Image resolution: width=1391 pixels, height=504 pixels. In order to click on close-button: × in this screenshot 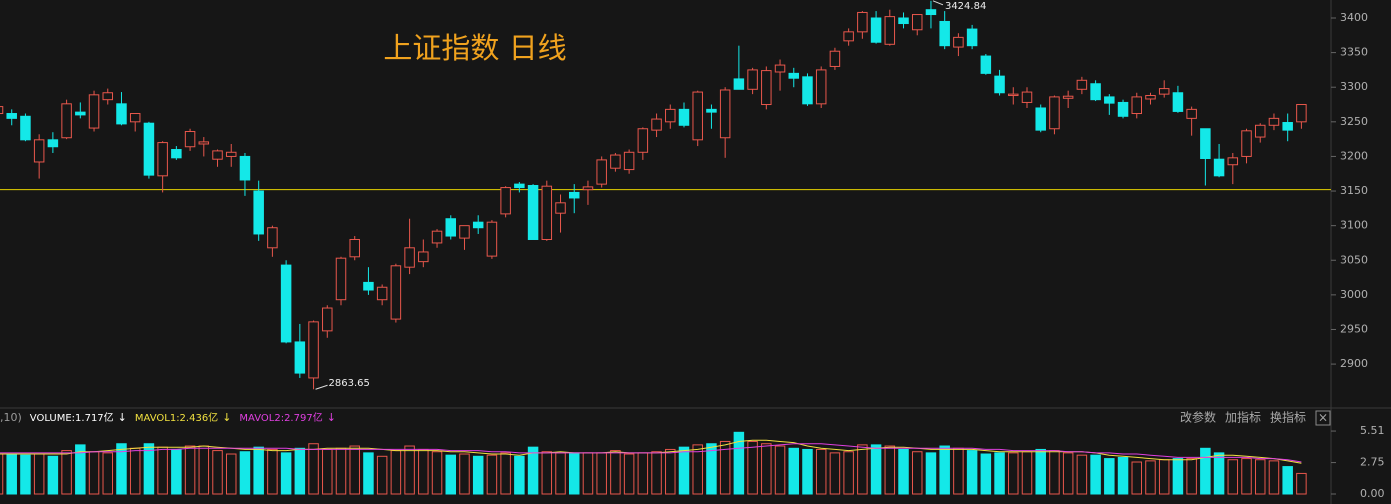, I will do `click(1323, 418)`.